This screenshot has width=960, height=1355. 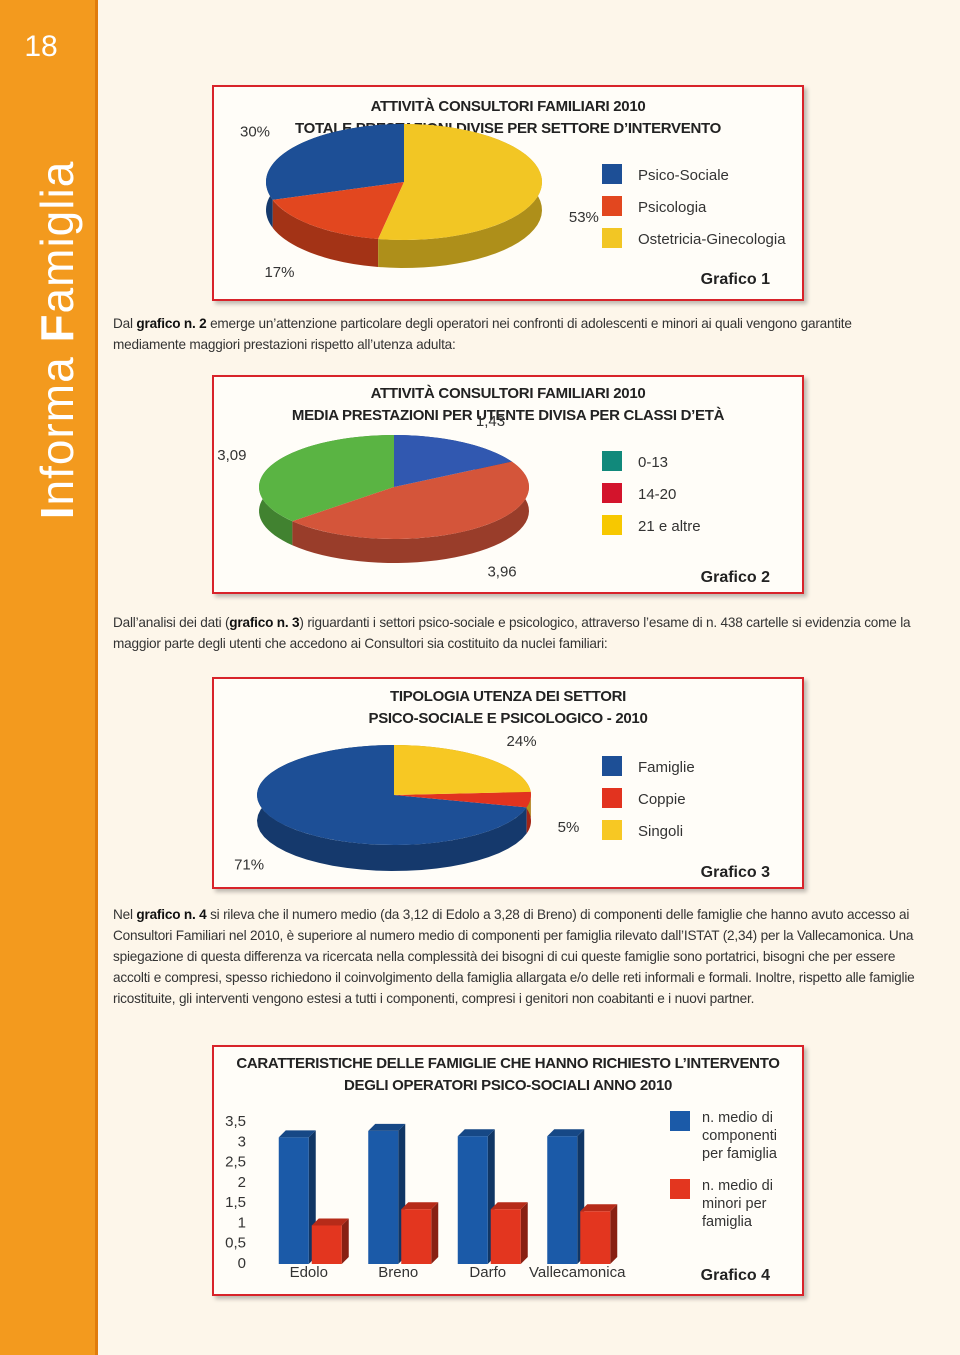 I want to click on data-label: 17%, so click(x=279, y=272).